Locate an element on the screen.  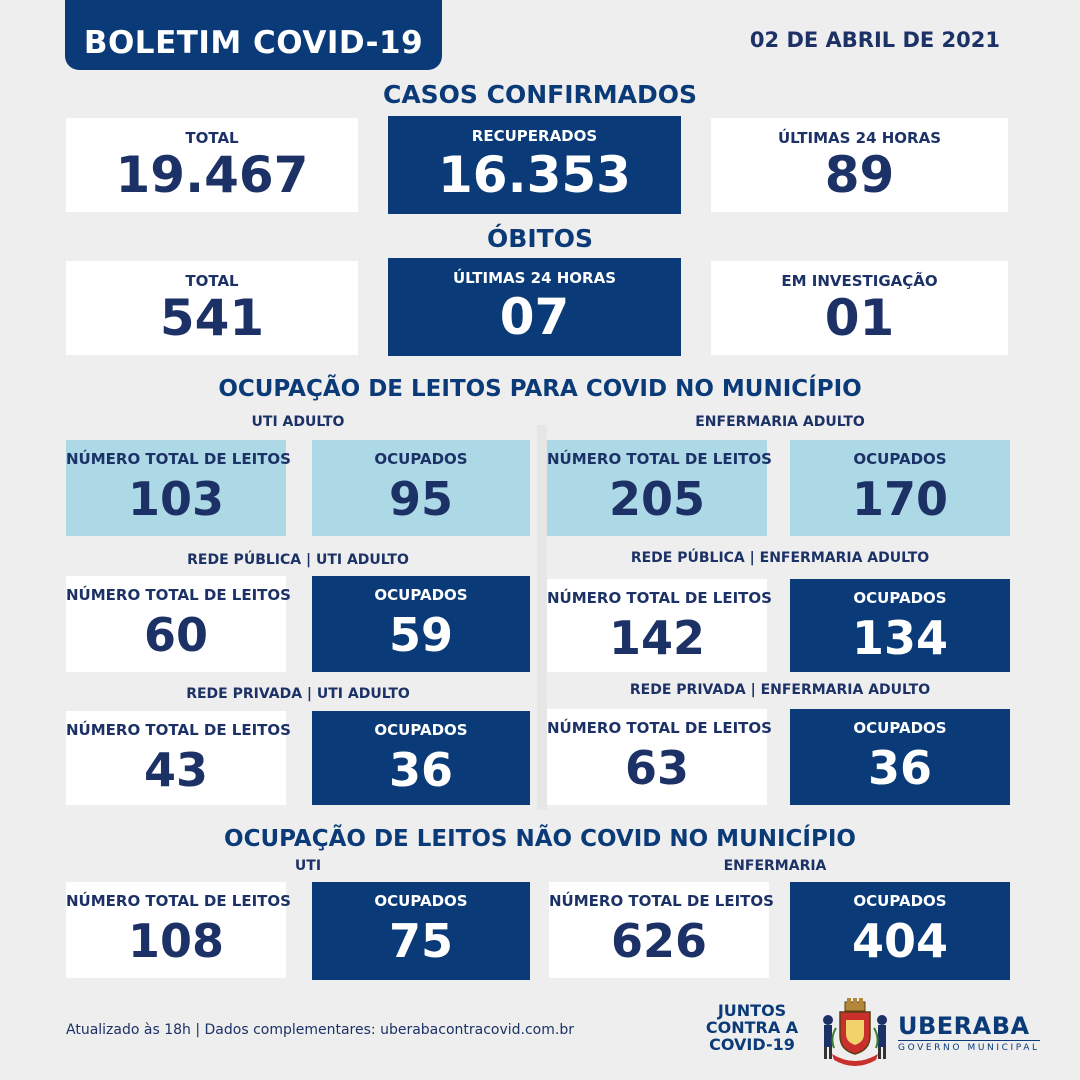
naocovid-uti-ocupados-card: OCUPADOS 75 is located at coordinates (421, 931).